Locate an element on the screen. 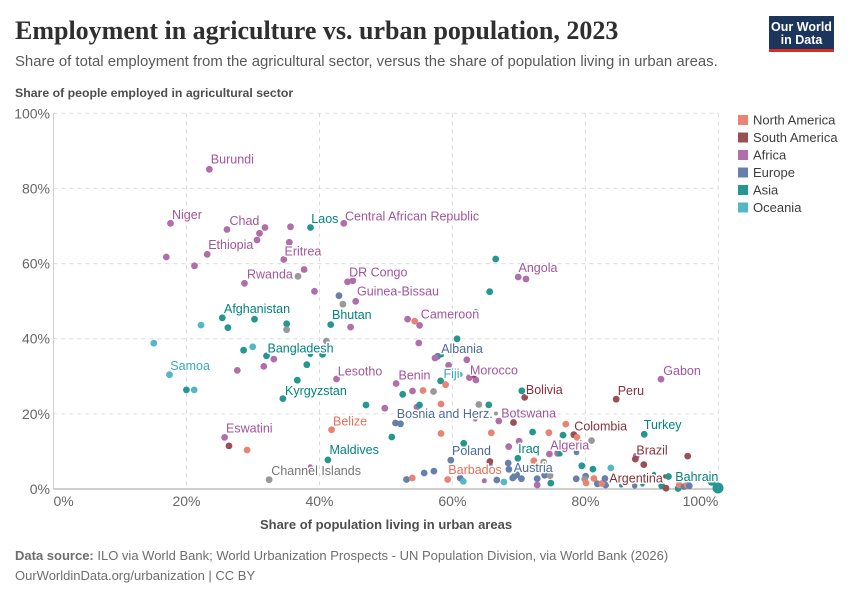  svg-text: Bahrain is located at coordinates (696, 477).